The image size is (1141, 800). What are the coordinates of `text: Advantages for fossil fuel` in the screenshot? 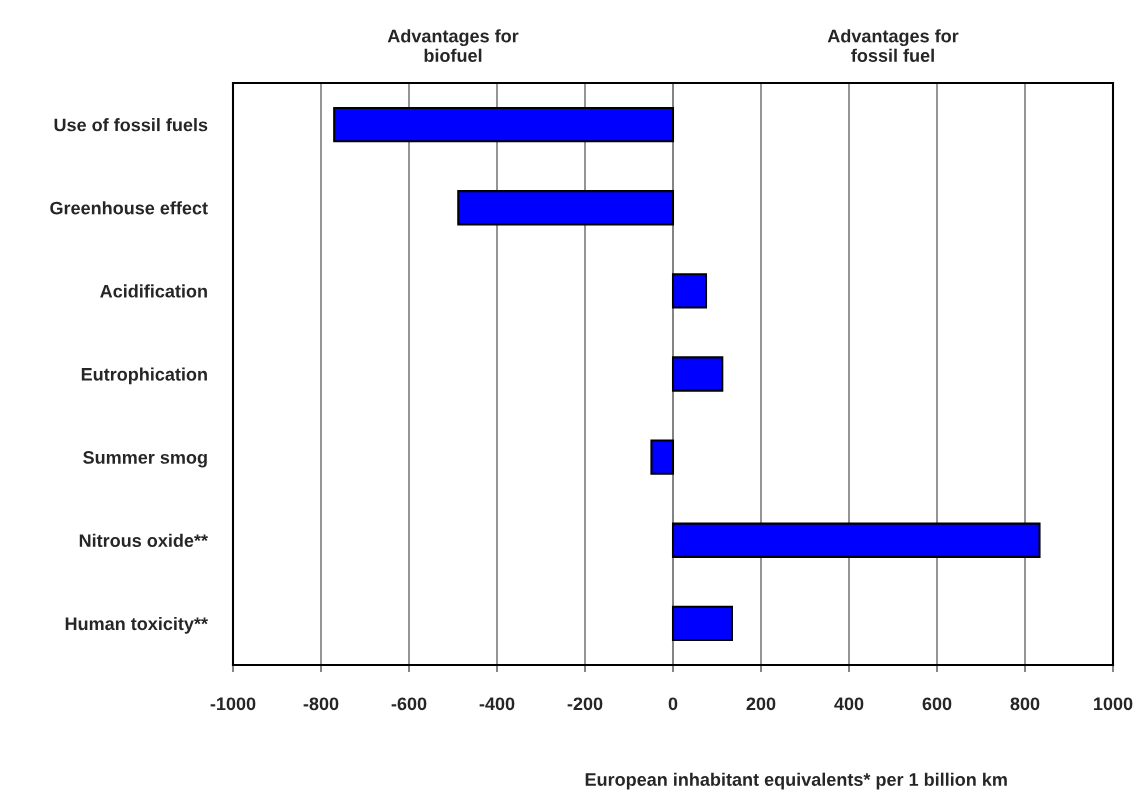 It's located at (893, 45).